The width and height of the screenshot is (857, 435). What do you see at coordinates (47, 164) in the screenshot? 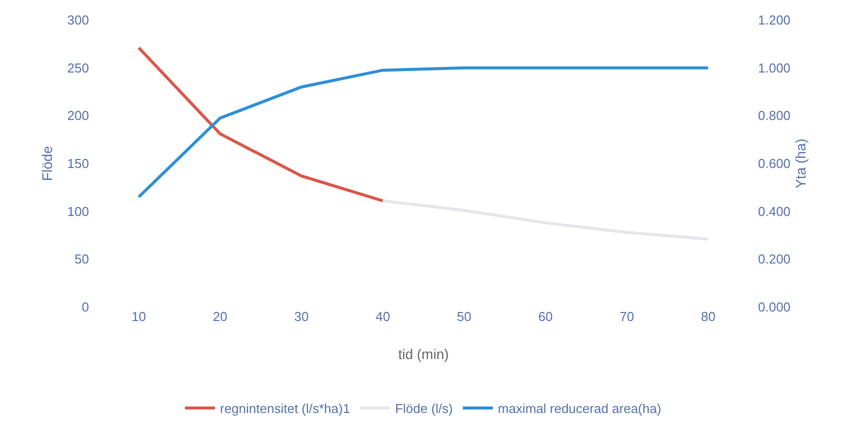
I see `y-axis-title: Flöde` at bounding box center [47, 164].